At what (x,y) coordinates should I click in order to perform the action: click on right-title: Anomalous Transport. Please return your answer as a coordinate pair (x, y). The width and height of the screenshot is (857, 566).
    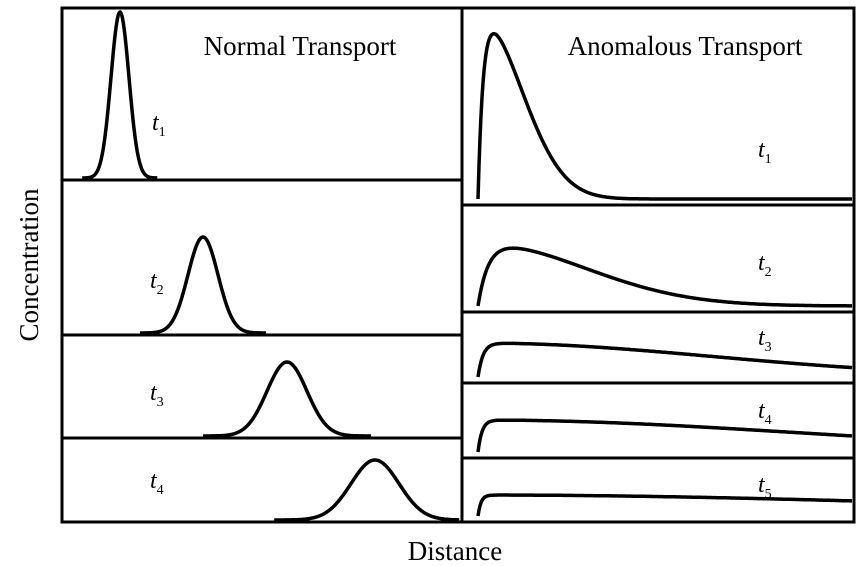
    Looking at the image, I should click on (685, 46).